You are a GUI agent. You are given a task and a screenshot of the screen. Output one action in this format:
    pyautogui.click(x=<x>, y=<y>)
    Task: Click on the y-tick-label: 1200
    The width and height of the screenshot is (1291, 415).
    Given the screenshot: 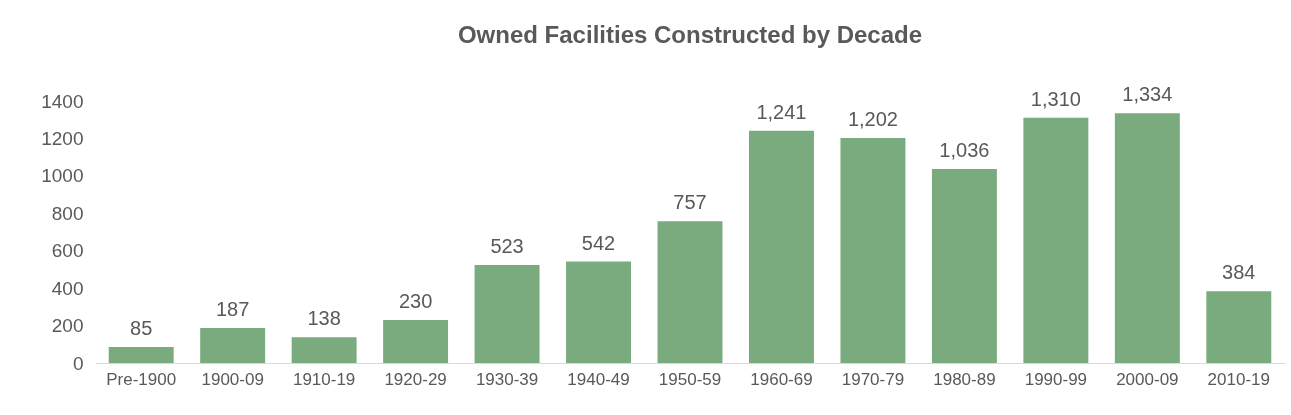 What is the action you would take?
    pyautogui.click(x=62, y=138)
    